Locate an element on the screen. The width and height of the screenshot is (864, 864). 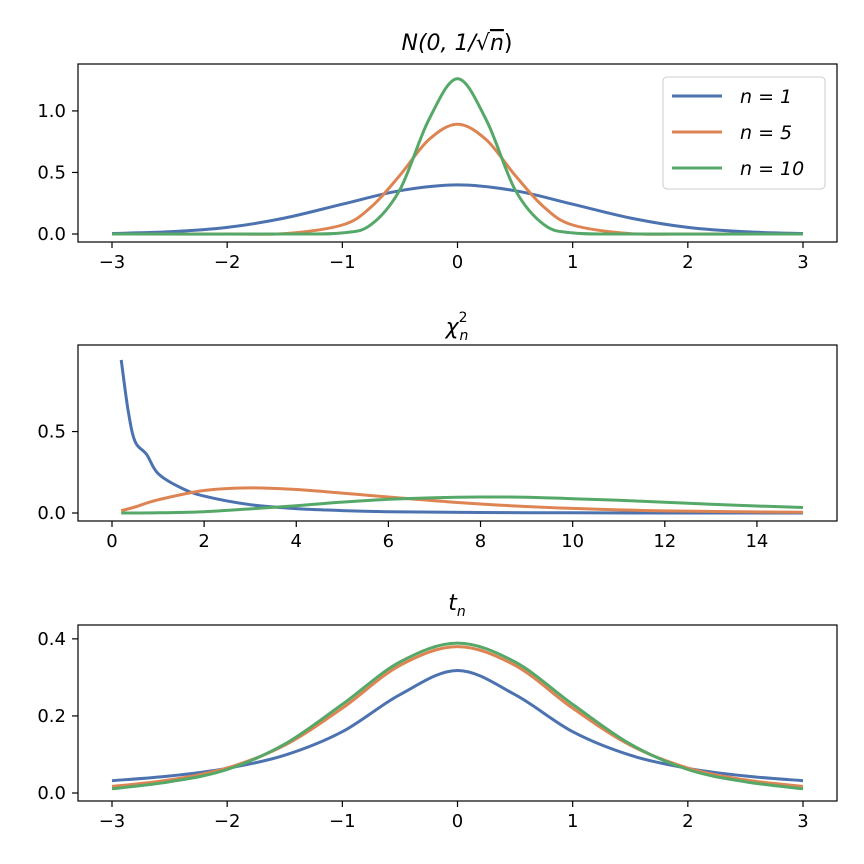
series-line-t-n1 is located at coordinates (457, 726).